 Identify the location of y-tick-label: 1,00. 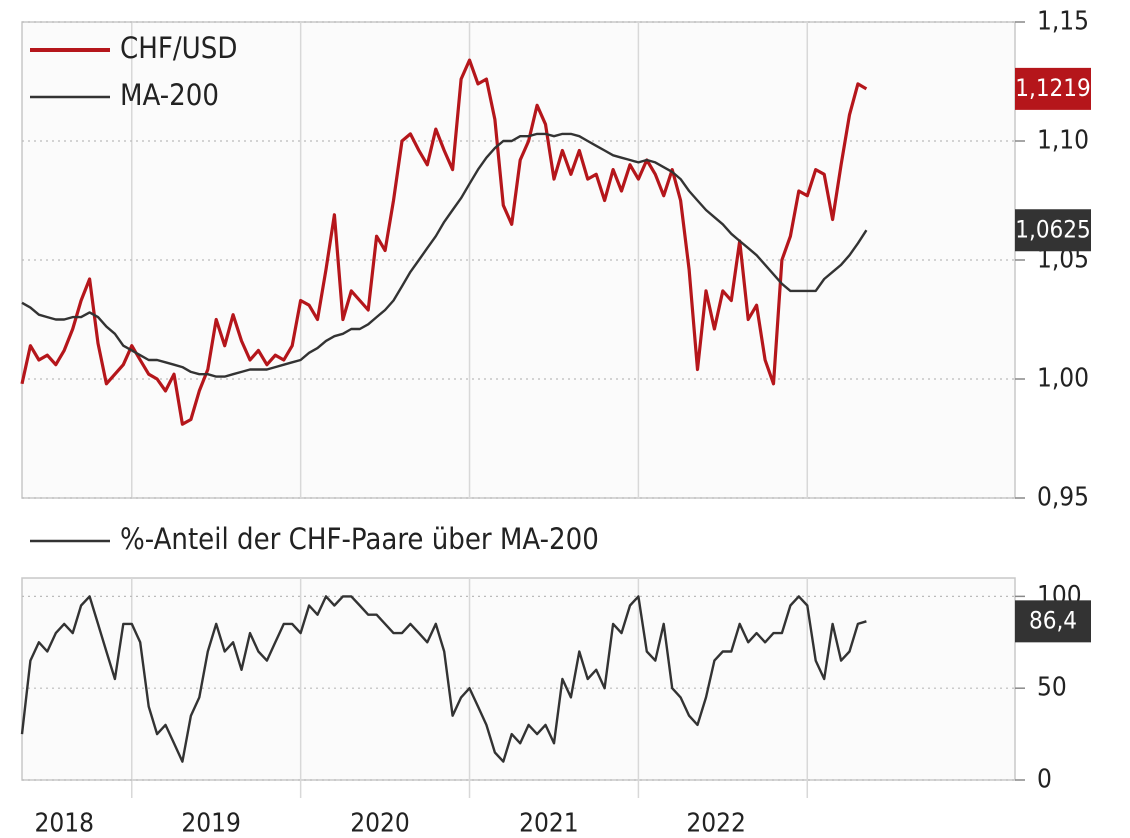
(1063, 379).